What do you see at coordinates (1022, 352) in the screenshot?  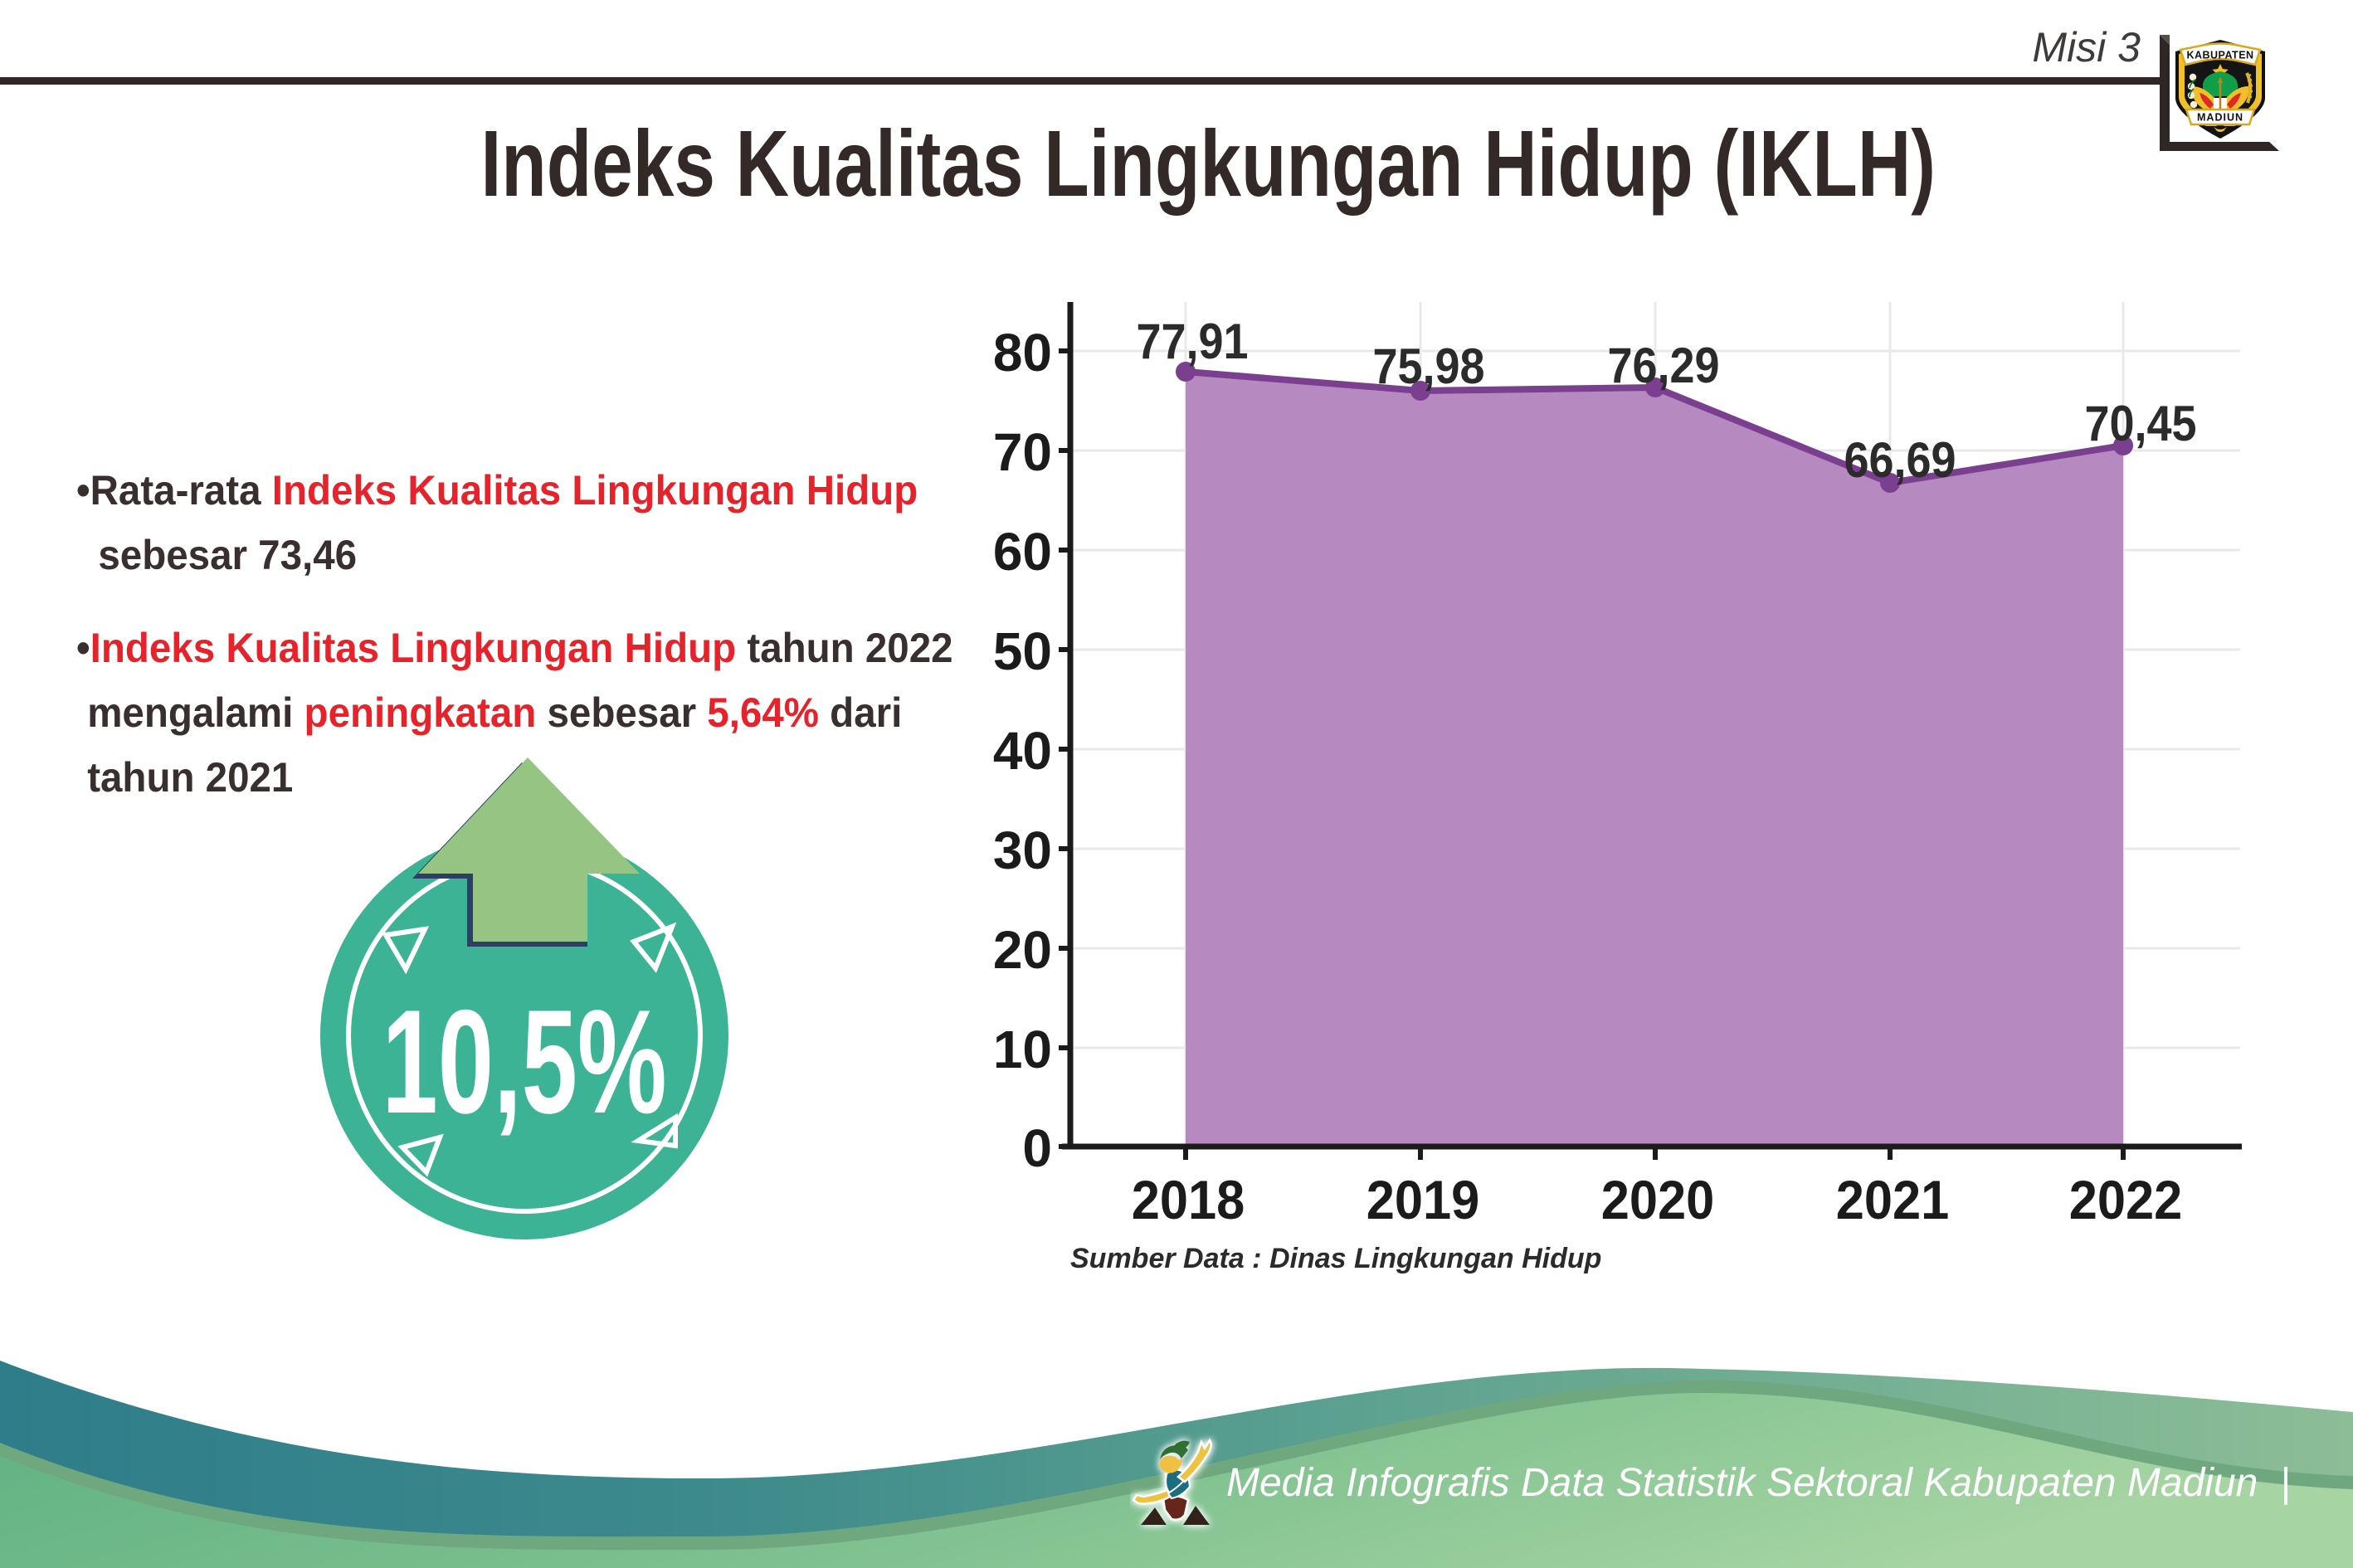 I see `svg-text: 80` at bounding box center [1022, 352].